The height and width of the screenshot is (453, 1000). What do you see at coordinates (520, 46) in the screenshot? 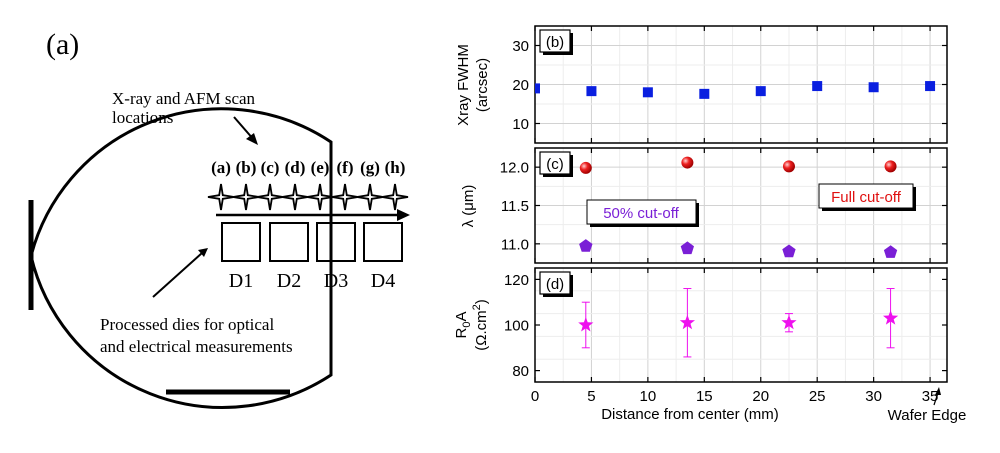
I see `y-tick-label: 30` at bounding box center [520, 46].